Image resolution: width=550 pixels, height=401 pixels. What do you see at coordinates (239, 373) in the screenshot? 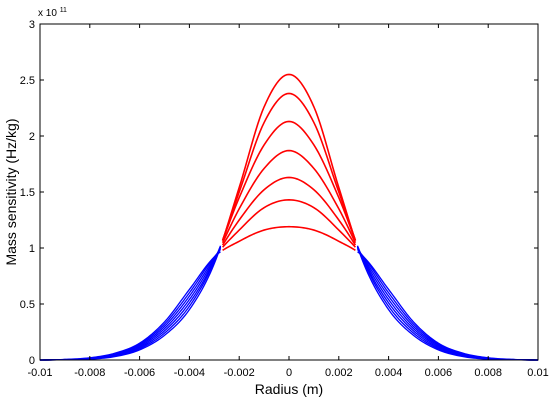
I see `x-tick-label: -0.002` at bounding box center [239, 373].